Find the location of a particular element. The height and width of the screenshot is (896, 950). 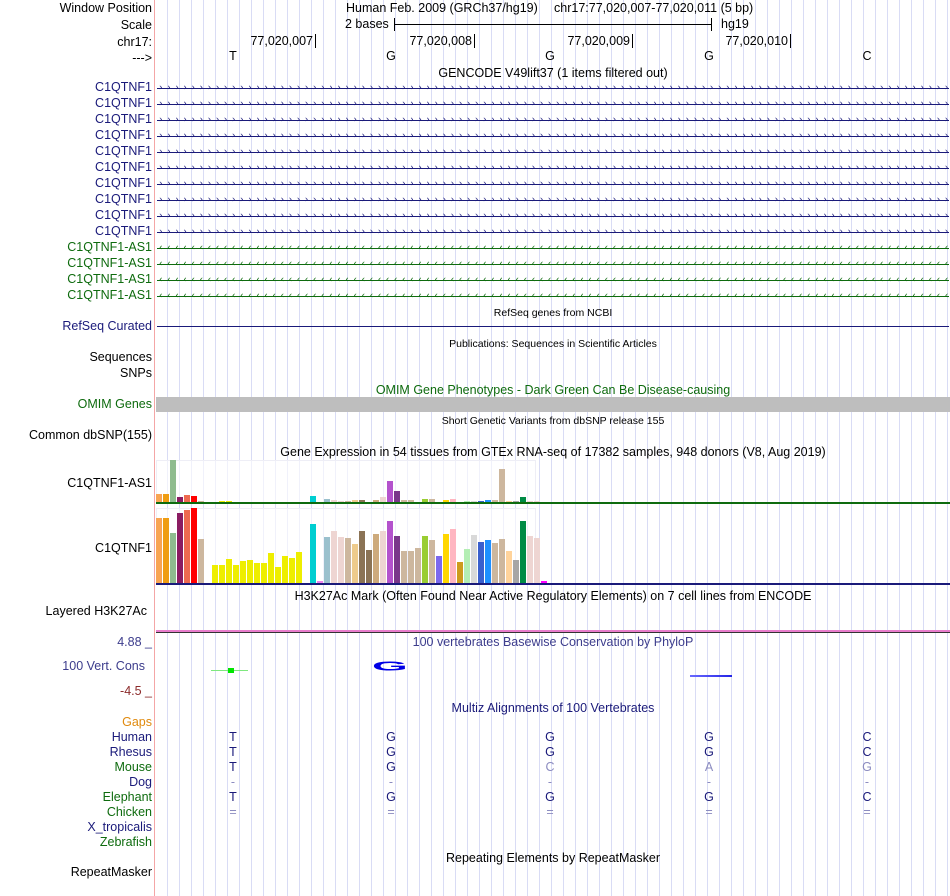

multiz-species-label: Dog is located at coordinates (140, 782).